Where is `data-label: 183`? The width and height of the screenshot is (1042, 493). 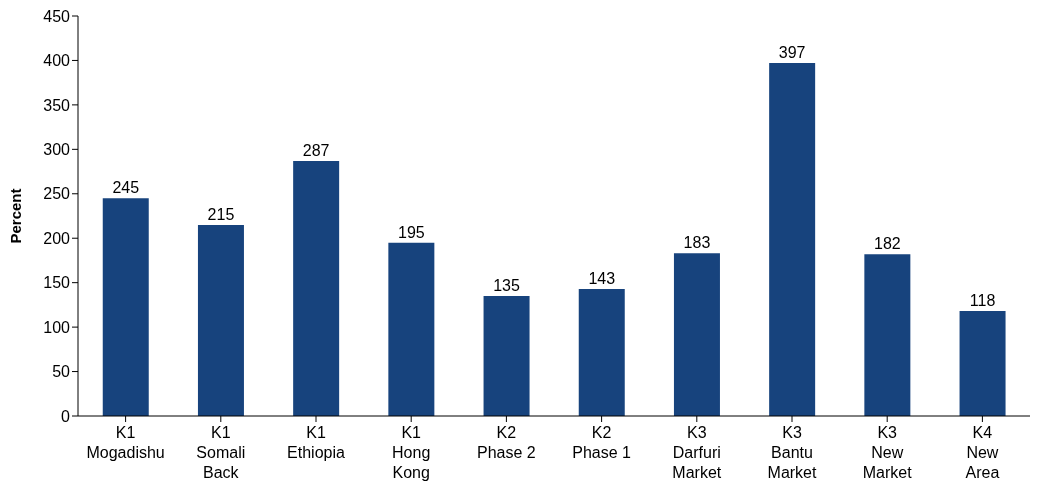 data-label: 183 is located at coordinates (697, 243).